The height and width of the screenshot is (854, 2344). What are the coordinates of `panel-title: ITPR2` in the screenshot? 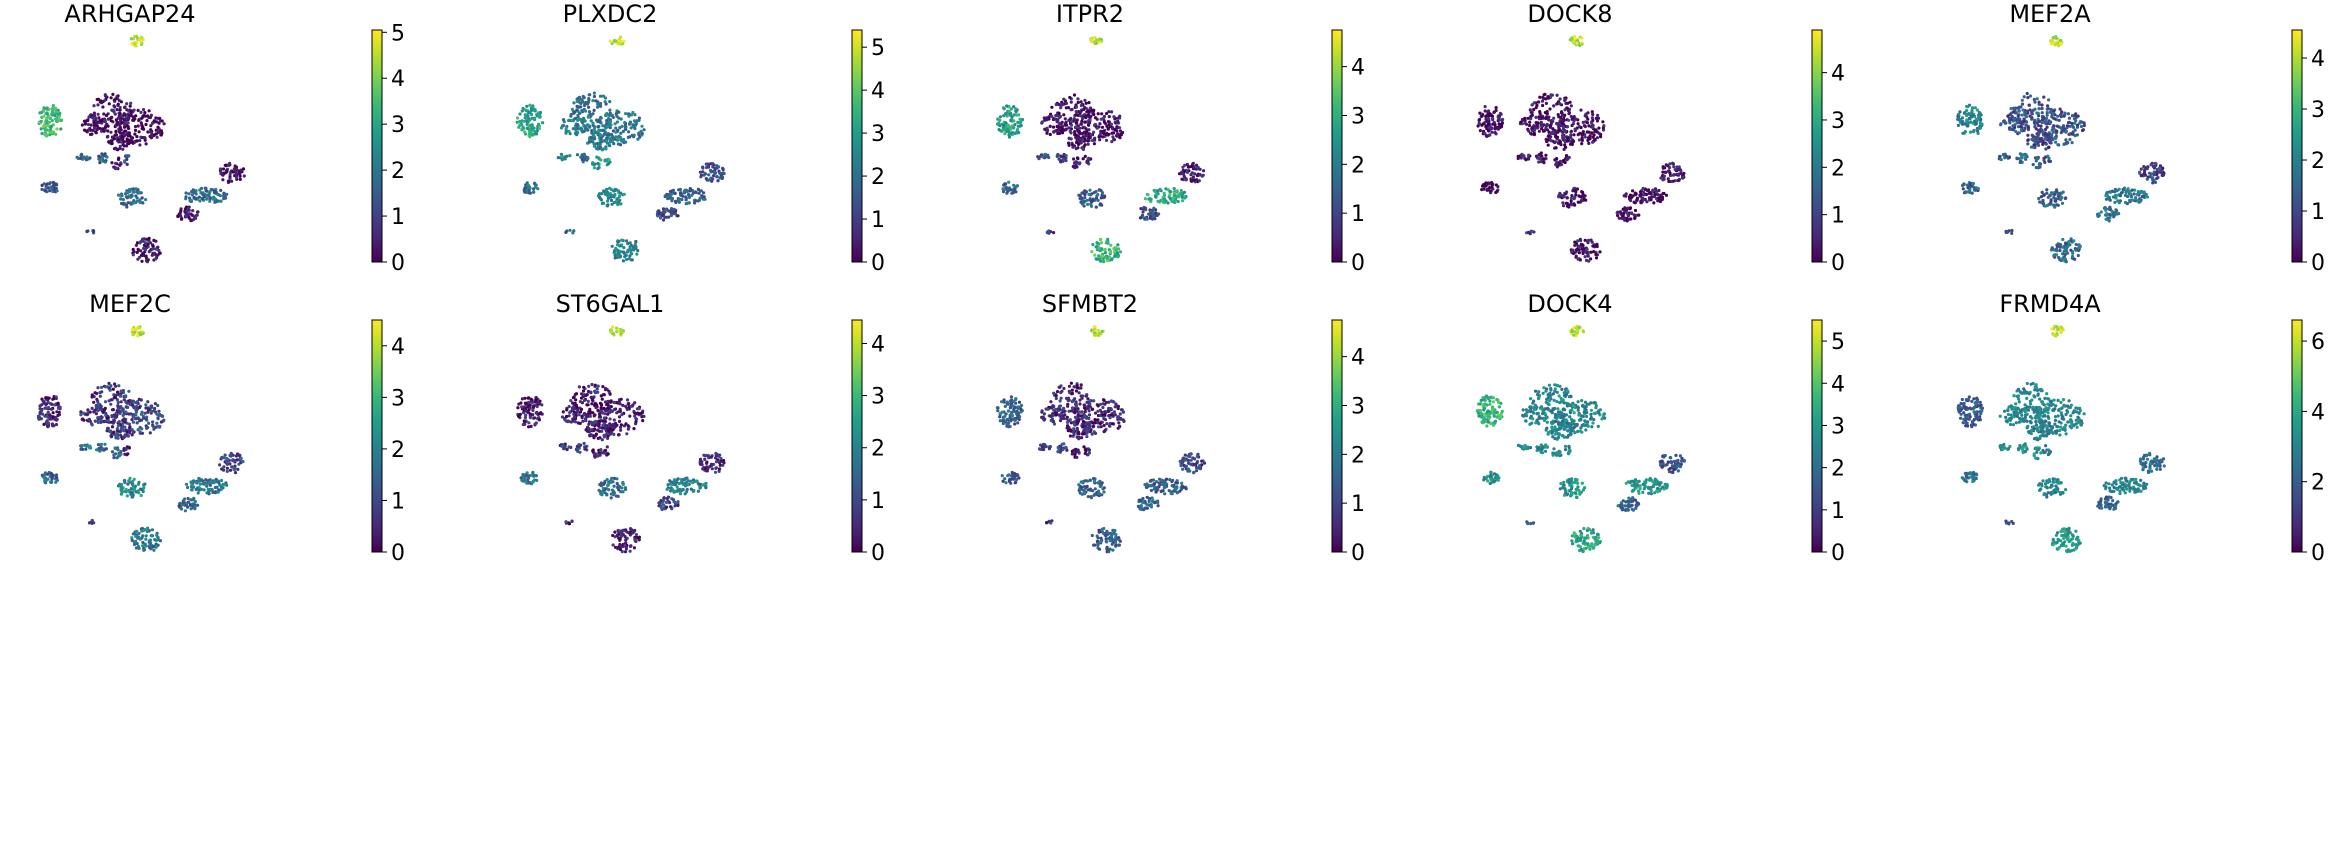 It's located at (1090, 14).